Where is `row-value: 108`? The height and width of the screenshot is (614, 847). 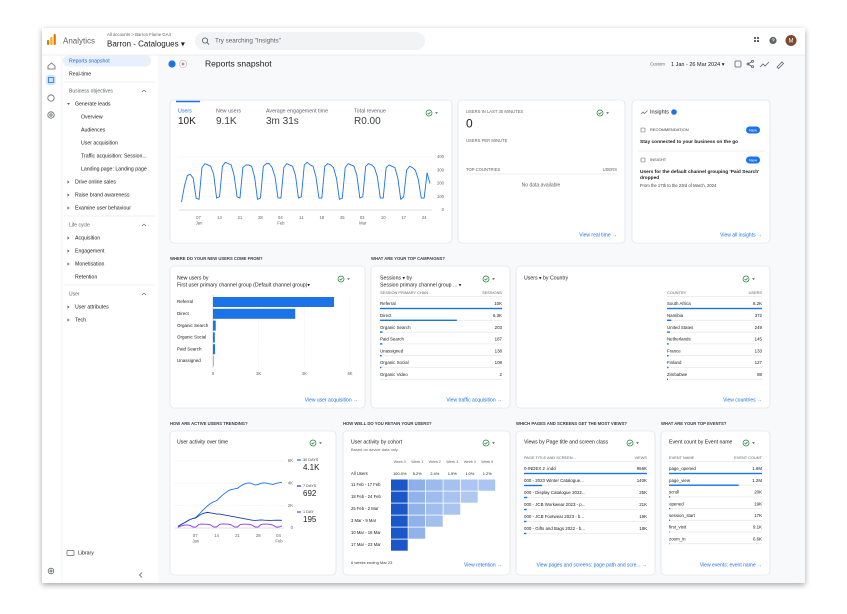
row-value: 108 is located at coordinates (499, 362).